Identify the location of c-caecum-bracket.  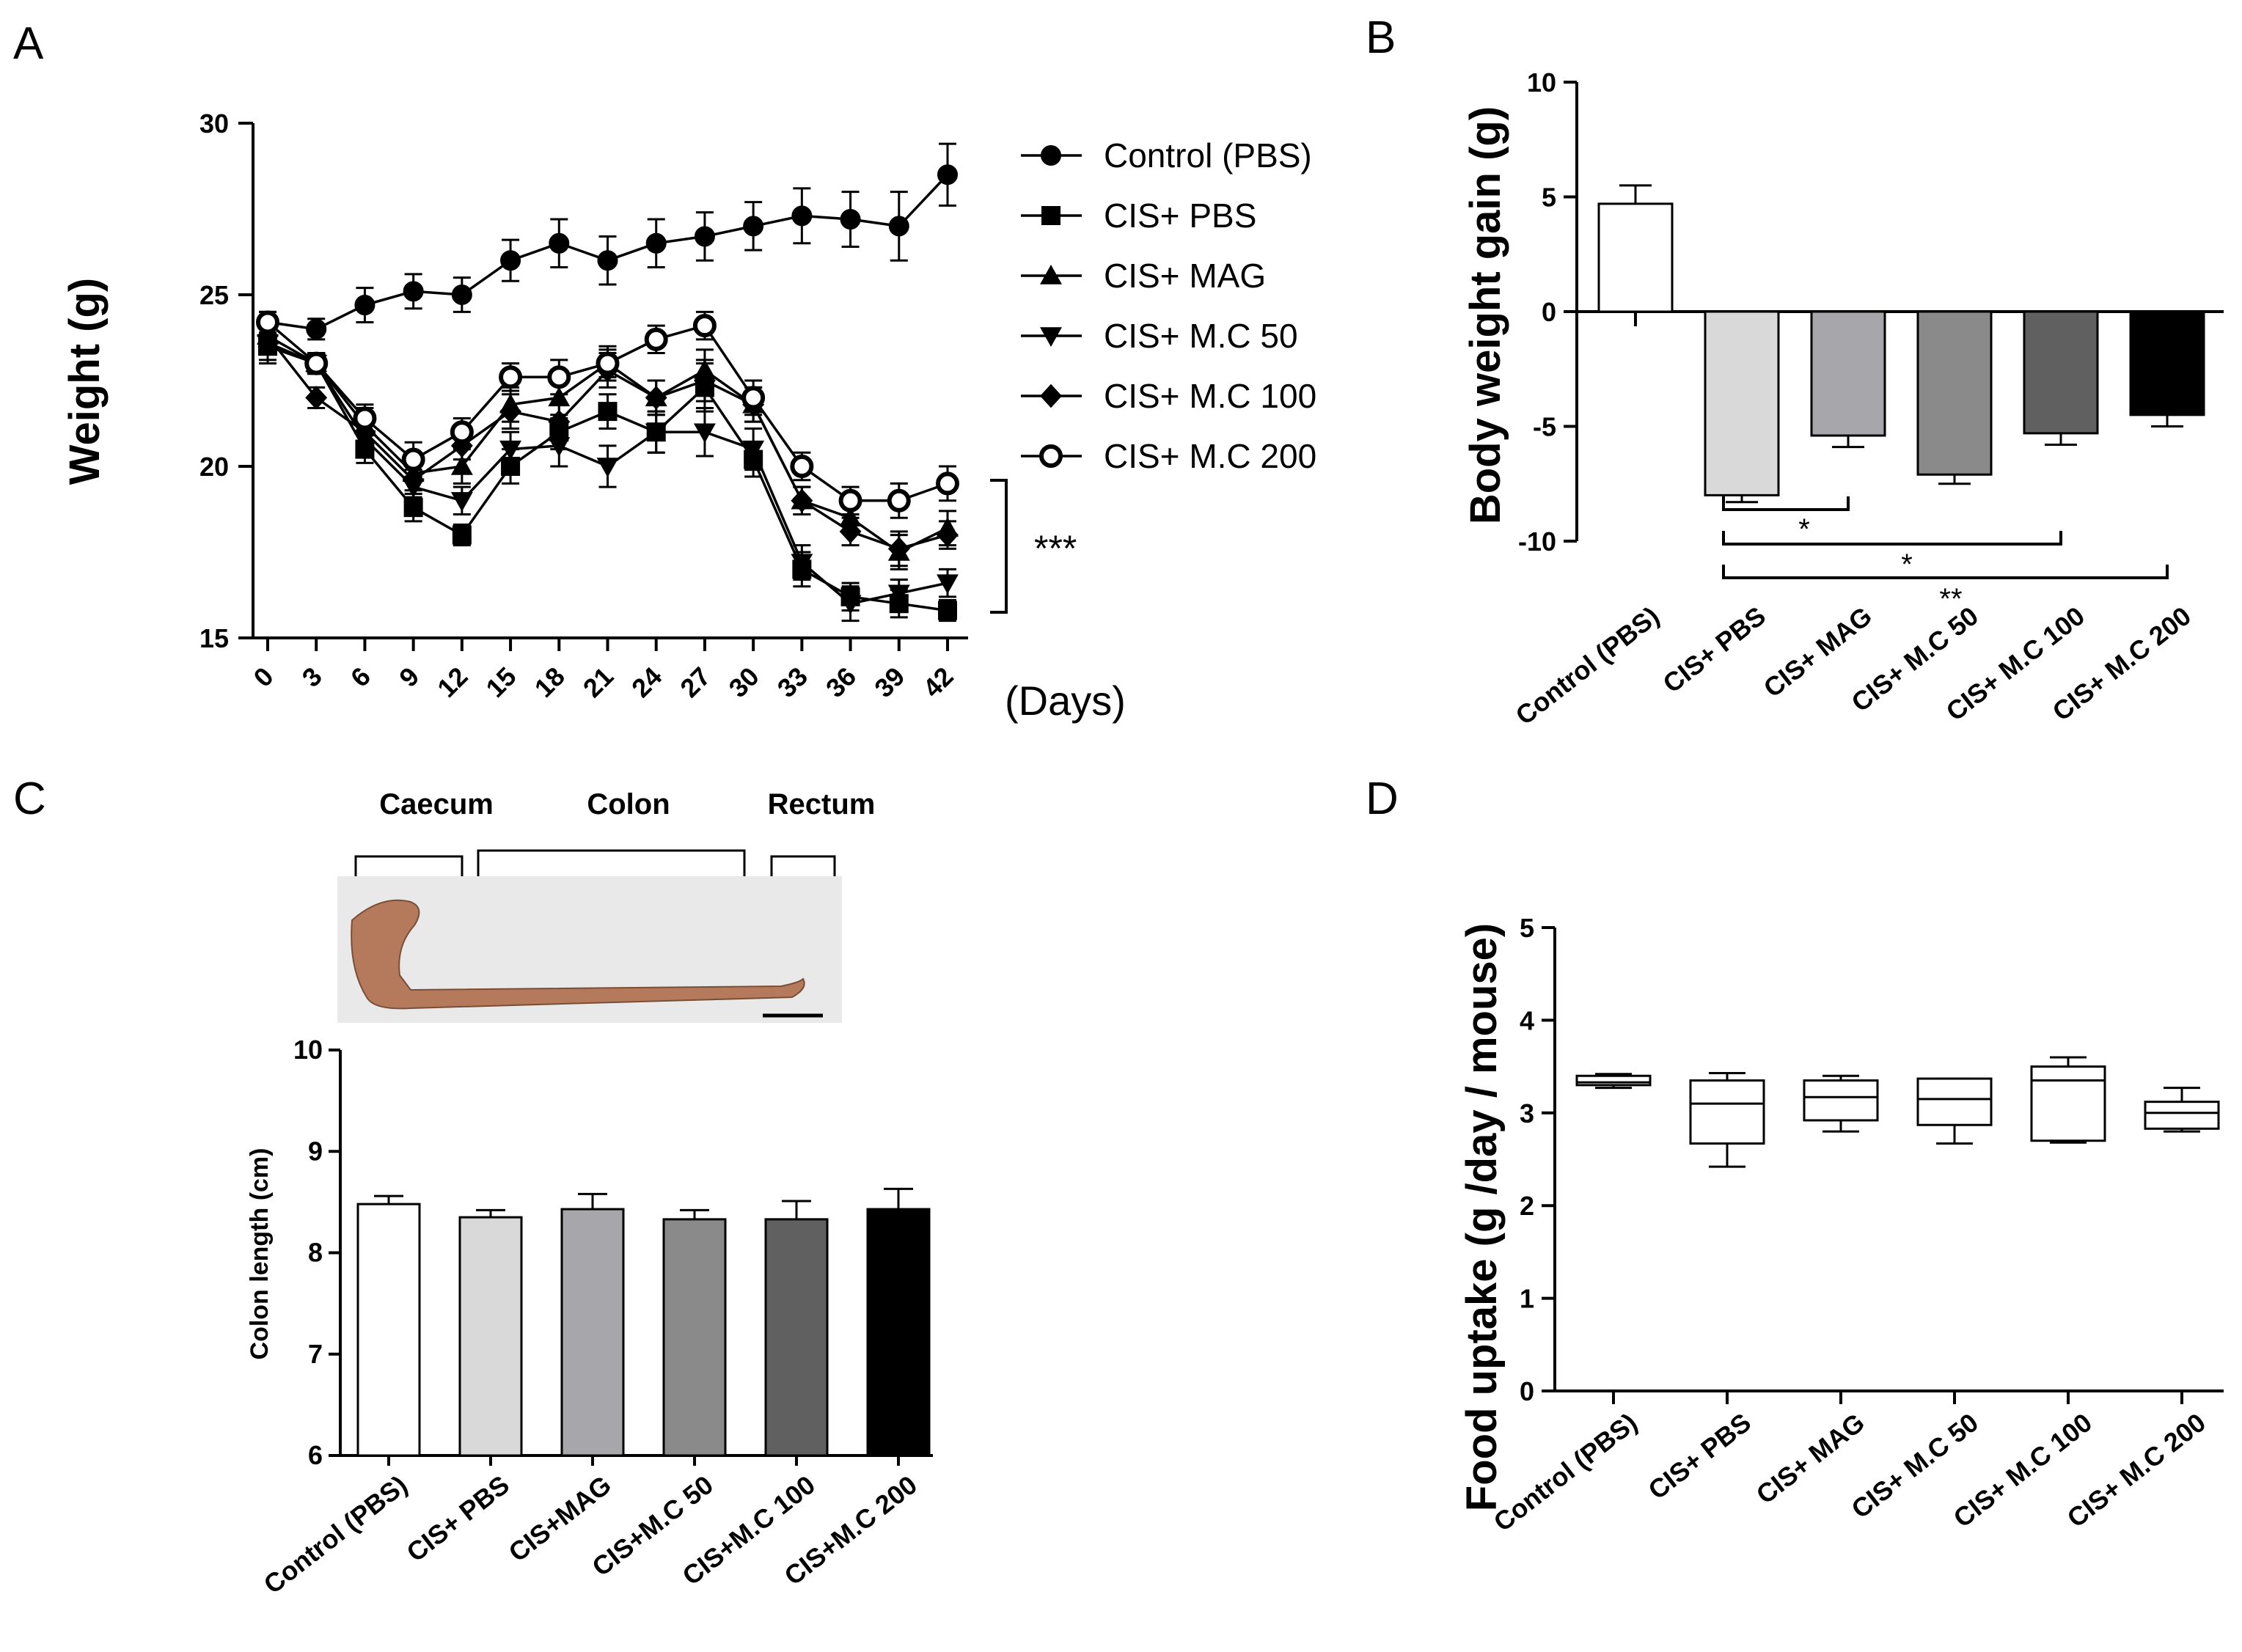
(409, 866).